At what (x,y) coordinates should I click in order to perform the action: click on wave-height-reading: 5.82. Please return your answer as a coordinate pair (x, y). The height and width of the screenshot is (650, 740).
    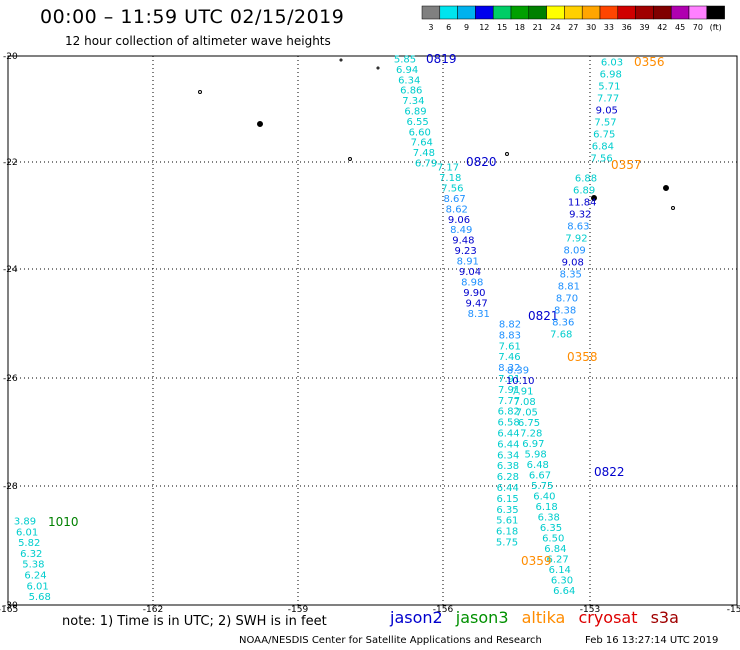
    Looking at the image, I should click on (29, 543).